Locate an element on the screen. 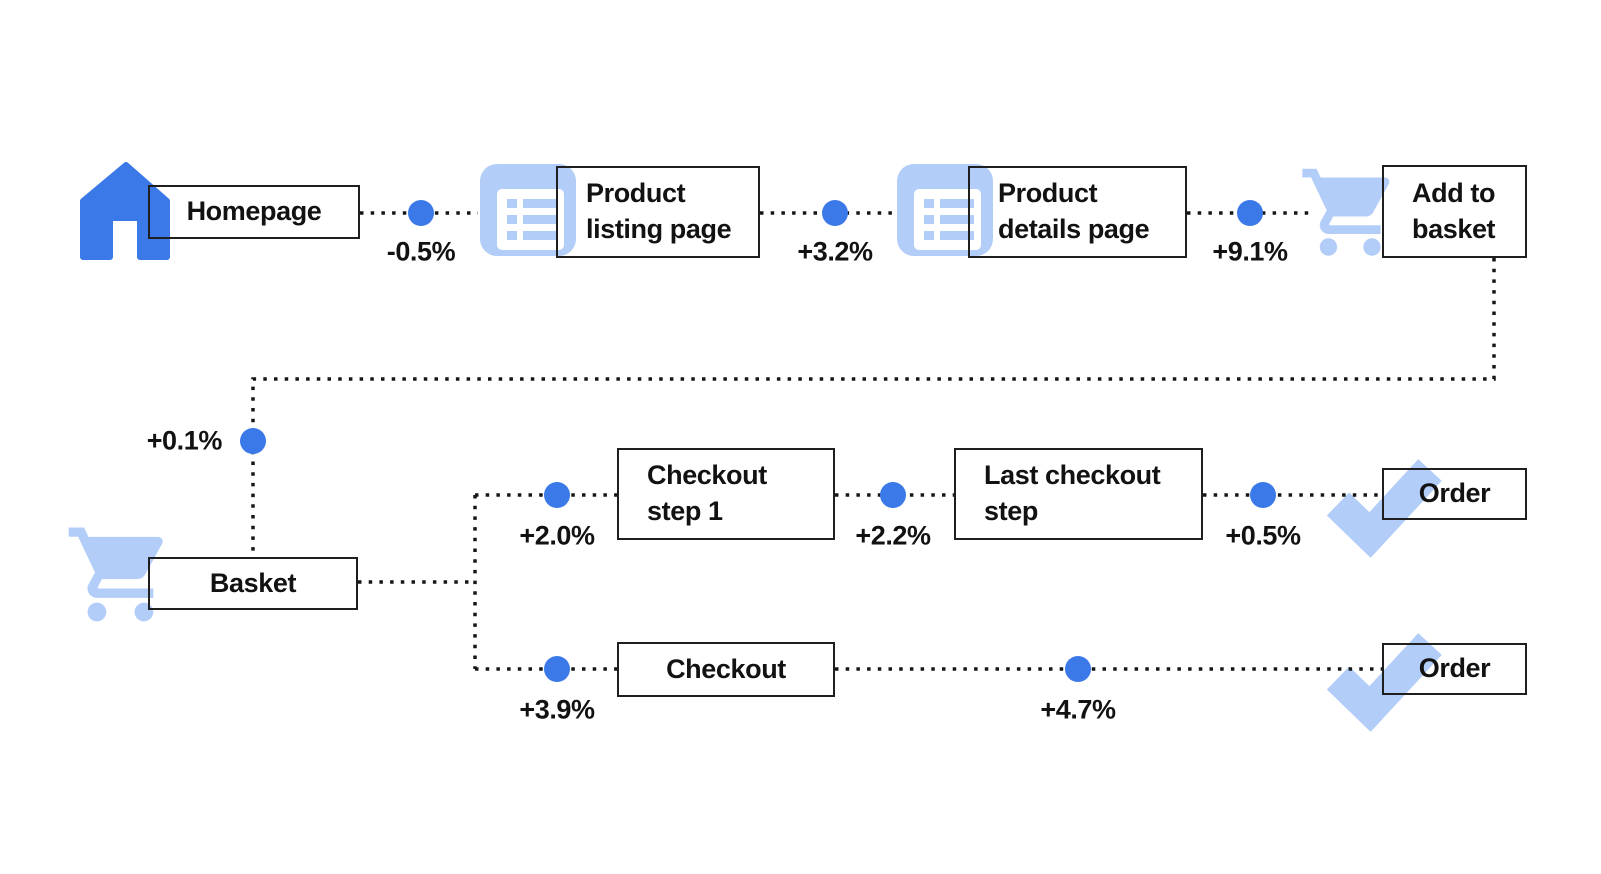  delta-label: +0.5% is located at coordinates (1263, 535).